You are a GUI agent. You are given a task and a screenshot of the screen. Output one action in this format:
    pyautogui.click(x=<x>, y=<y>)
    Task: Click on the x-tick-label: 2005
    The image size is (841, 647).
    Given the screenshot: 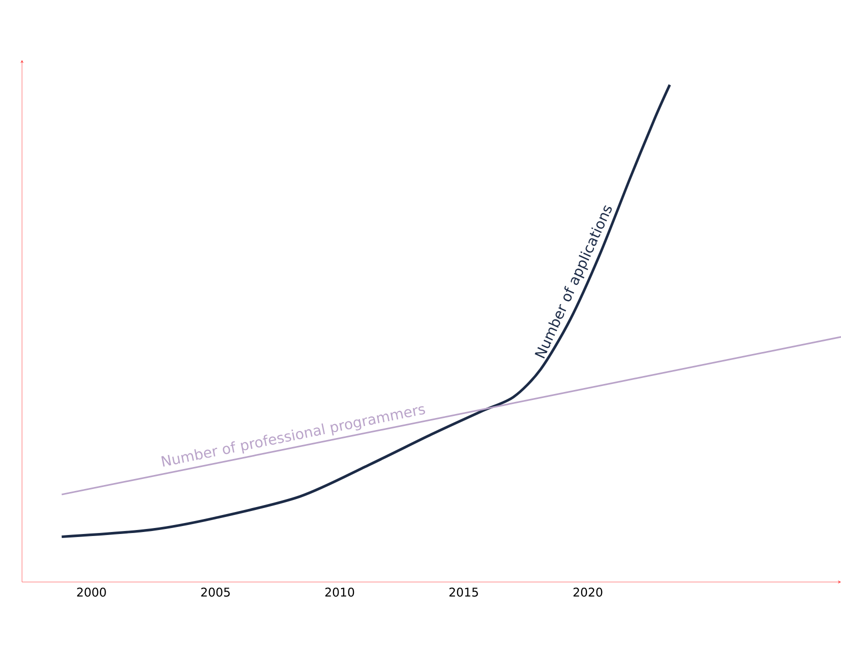 What is the action you would take?
    pyautogui.click(x=215, y=592)
    